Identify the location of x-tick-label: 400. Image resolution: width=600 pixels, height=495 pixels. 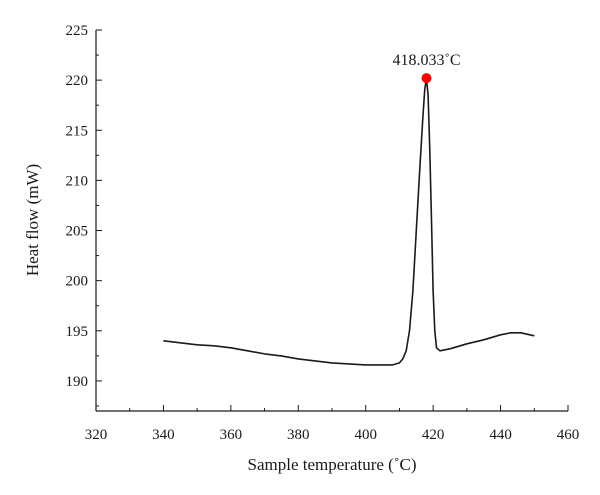
(365, 435).